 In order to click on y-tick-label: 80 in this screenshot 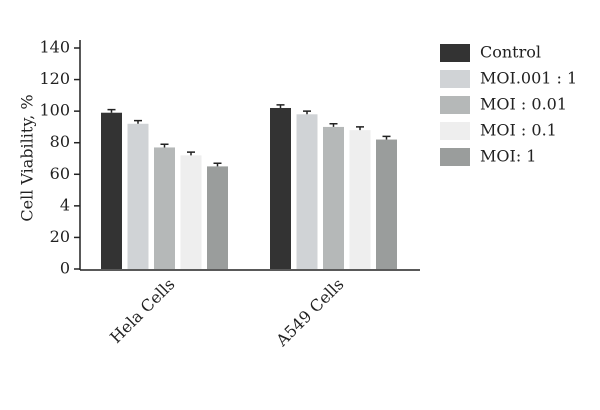, I will do `click(60, 141)`.